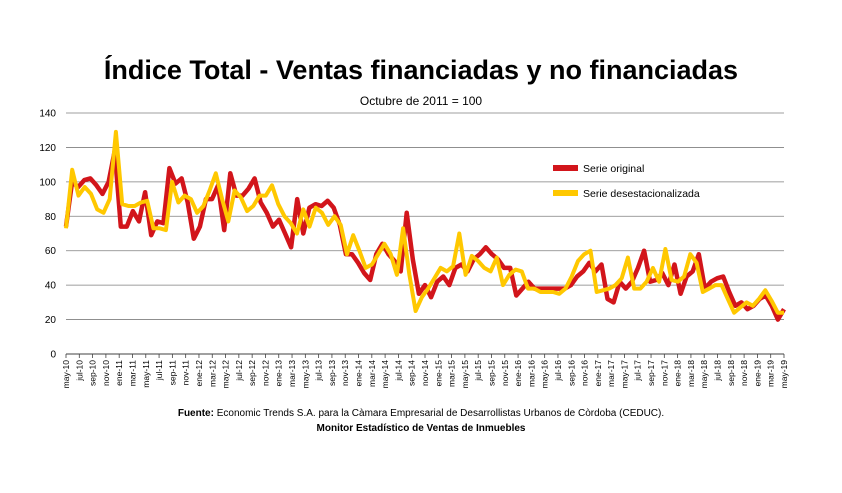 The width and height of the screenshot is (842, 493). I want to click on x-tick-label: mar-18, so click(691, 373).